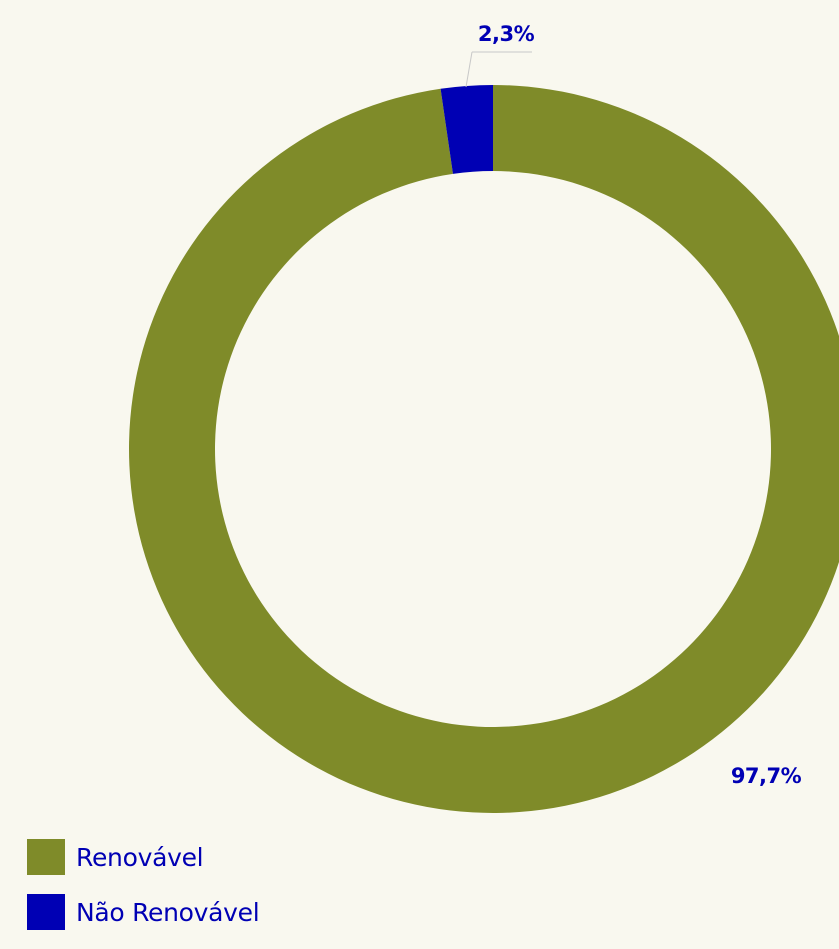  What do you see at coordinates (46, 912) in the screenshot?
I see `legend-swatch-nao-renovavel` at bounding box center [46, 912].